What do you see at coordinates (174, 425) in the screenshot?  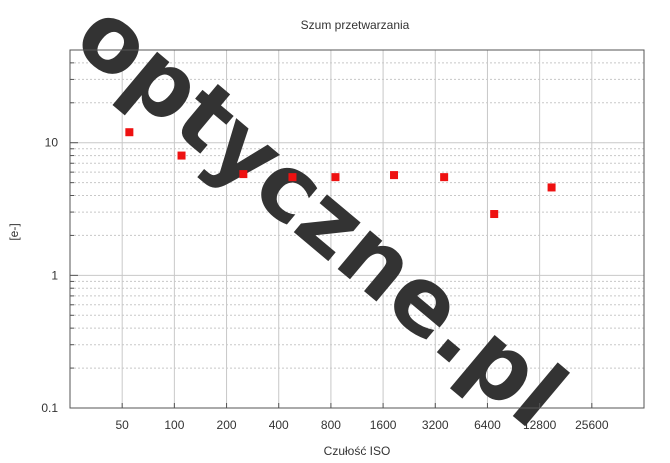 I see `x-tick-label: 100` at bounding box center [174, 425].